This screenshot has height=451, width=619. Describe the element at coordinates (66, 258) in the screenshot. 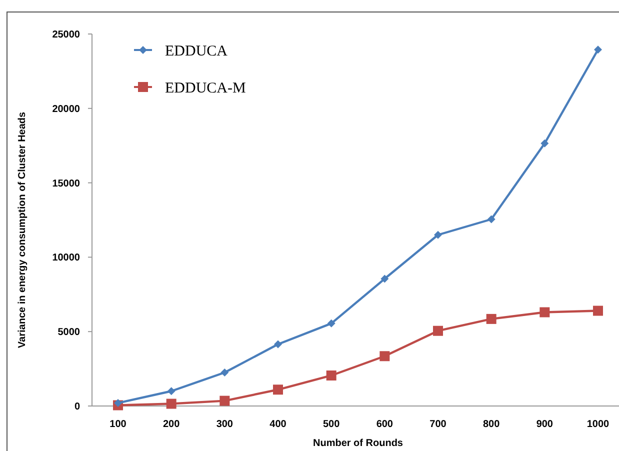

I see `y-tick-label: 10000` at that location.